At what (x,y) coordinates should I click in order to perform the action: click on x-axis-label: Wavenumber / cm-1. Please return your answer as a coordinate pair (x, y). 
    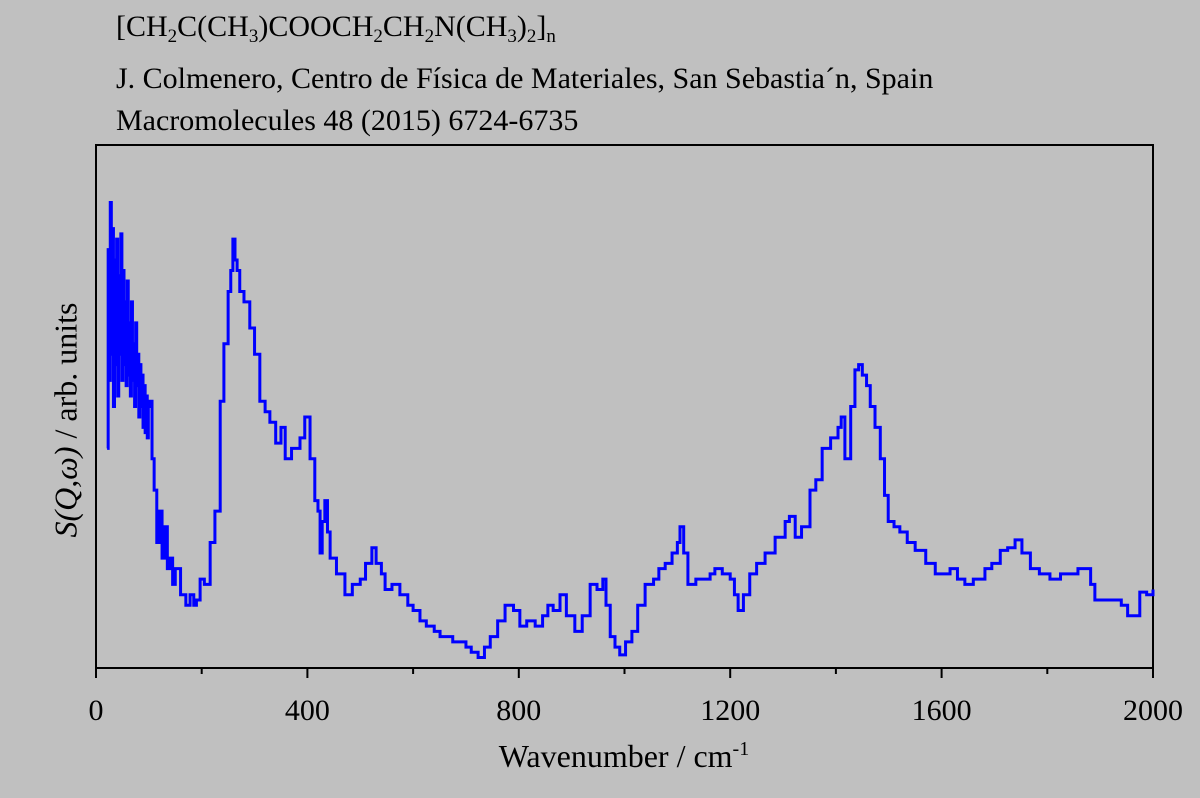
    Looking at the image, I should click on (624, 756).